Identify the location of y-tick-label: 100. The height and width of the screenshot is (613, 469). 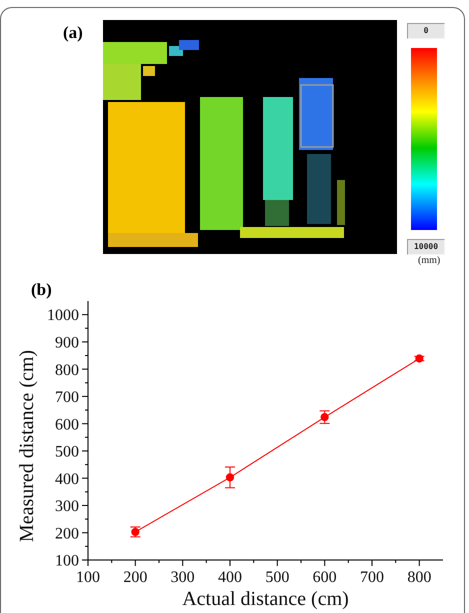
(67, 561).